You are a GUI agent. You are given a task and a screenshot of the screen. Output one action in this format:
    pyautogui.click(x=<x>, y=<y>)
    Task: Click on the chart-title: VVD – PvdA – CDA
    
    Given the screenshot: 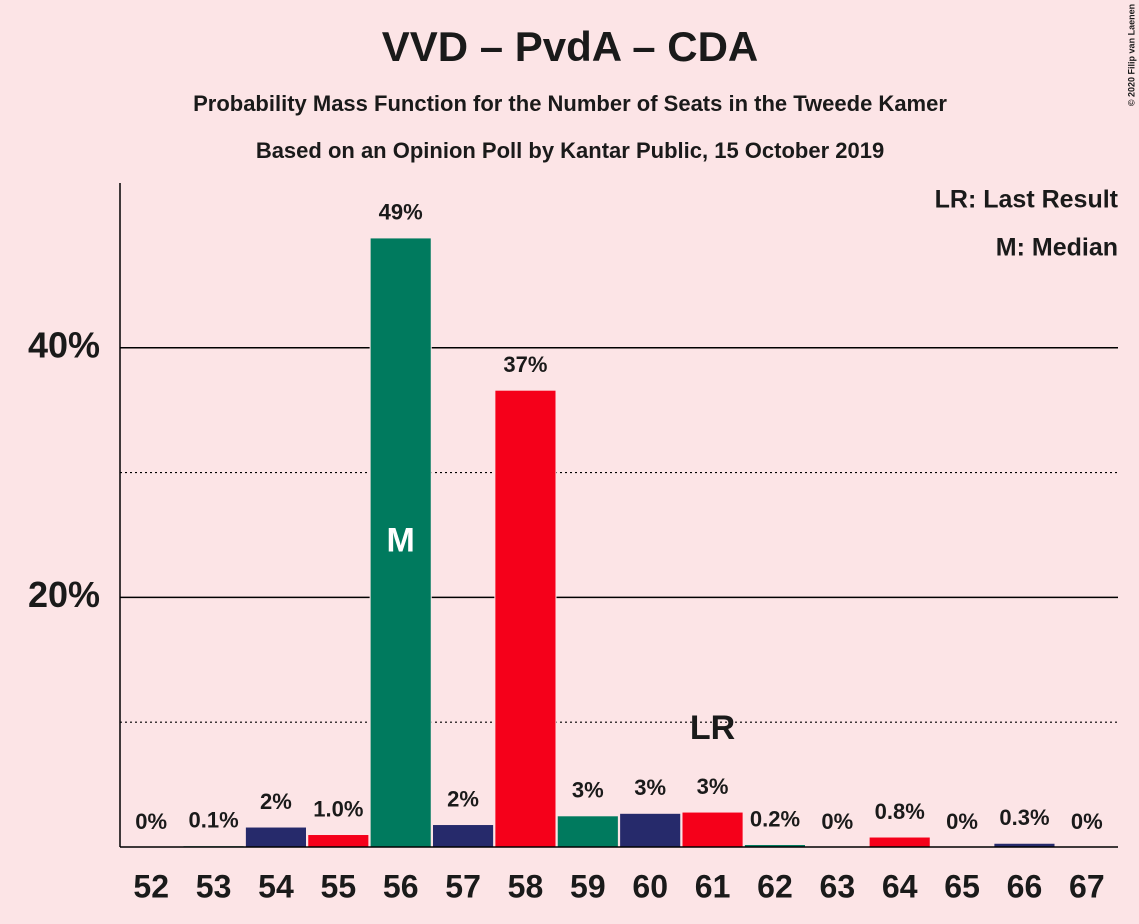 What is the action you would take?
    pyautogui.click(x=570, y=46)
    